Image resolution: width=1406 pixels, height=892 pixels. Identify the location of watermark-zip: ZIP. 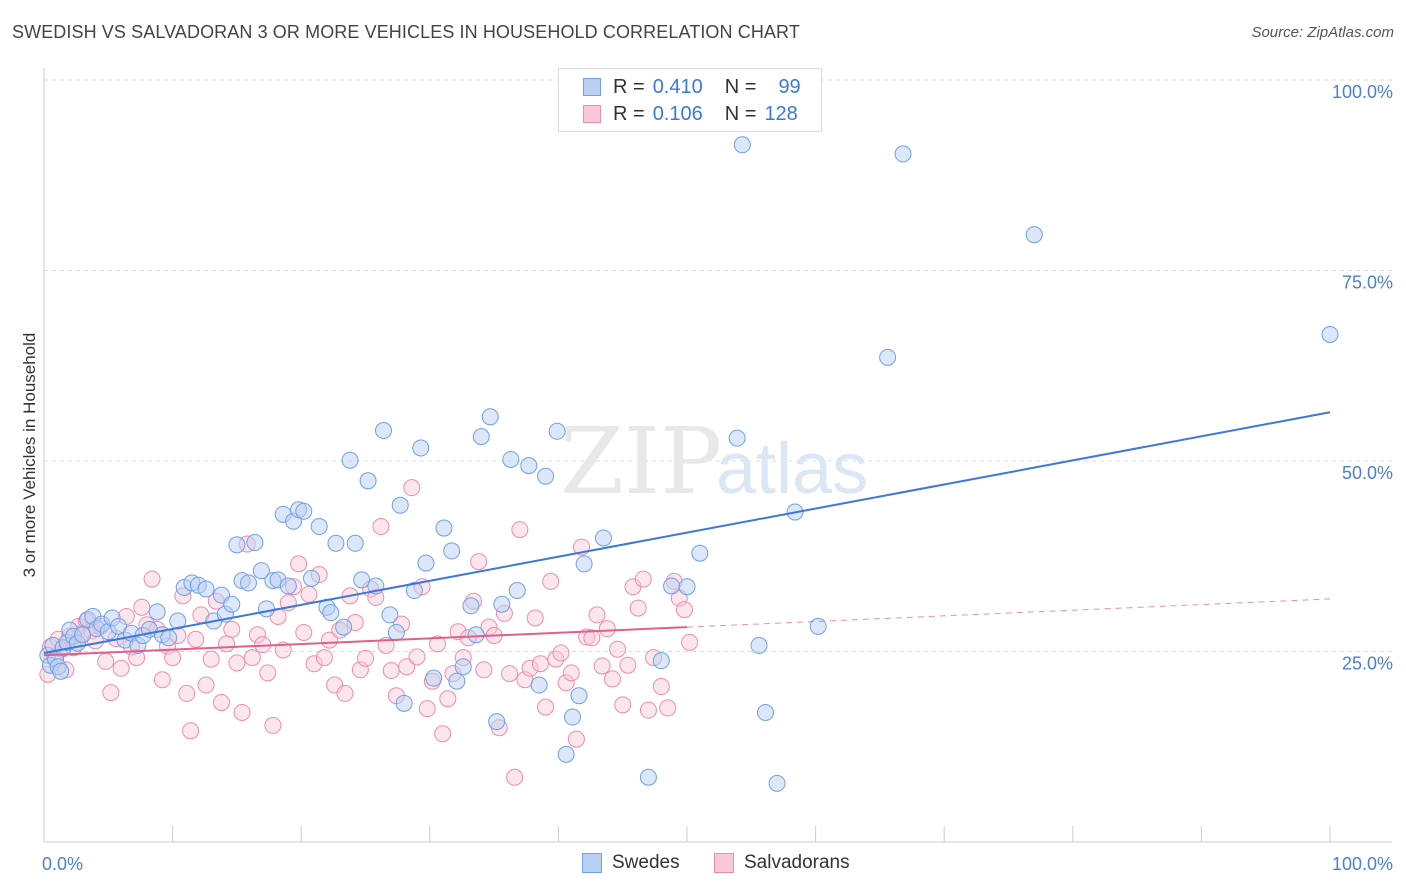
(641, 461).